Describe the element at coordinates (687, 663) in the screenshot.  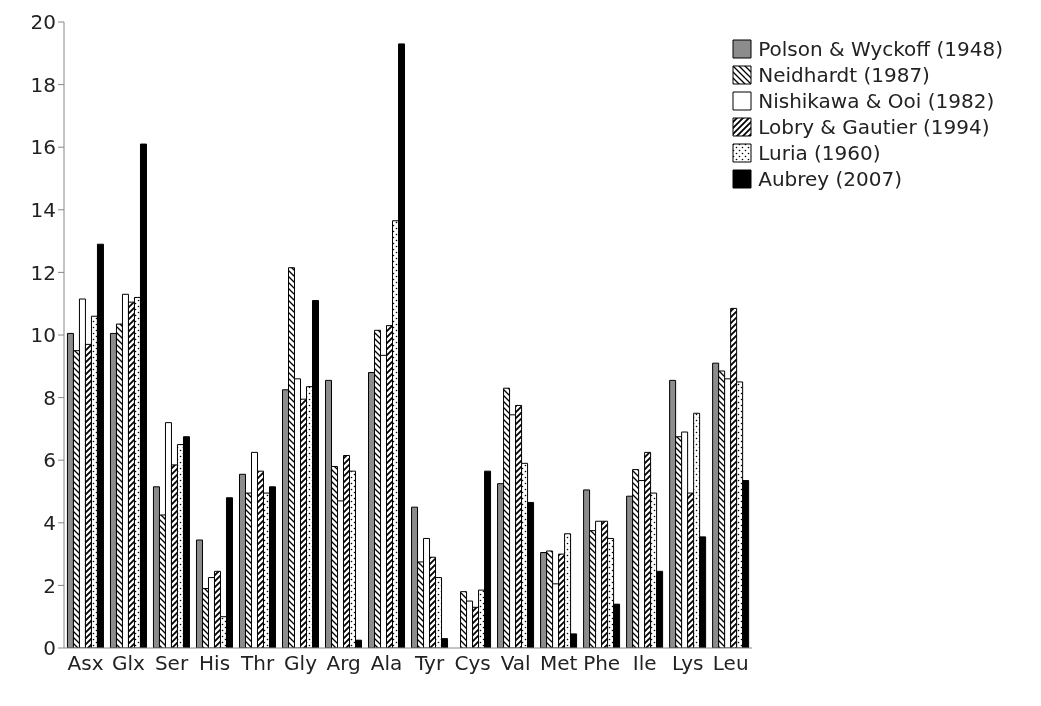
I see `x-tick-label: Lys` at that location.